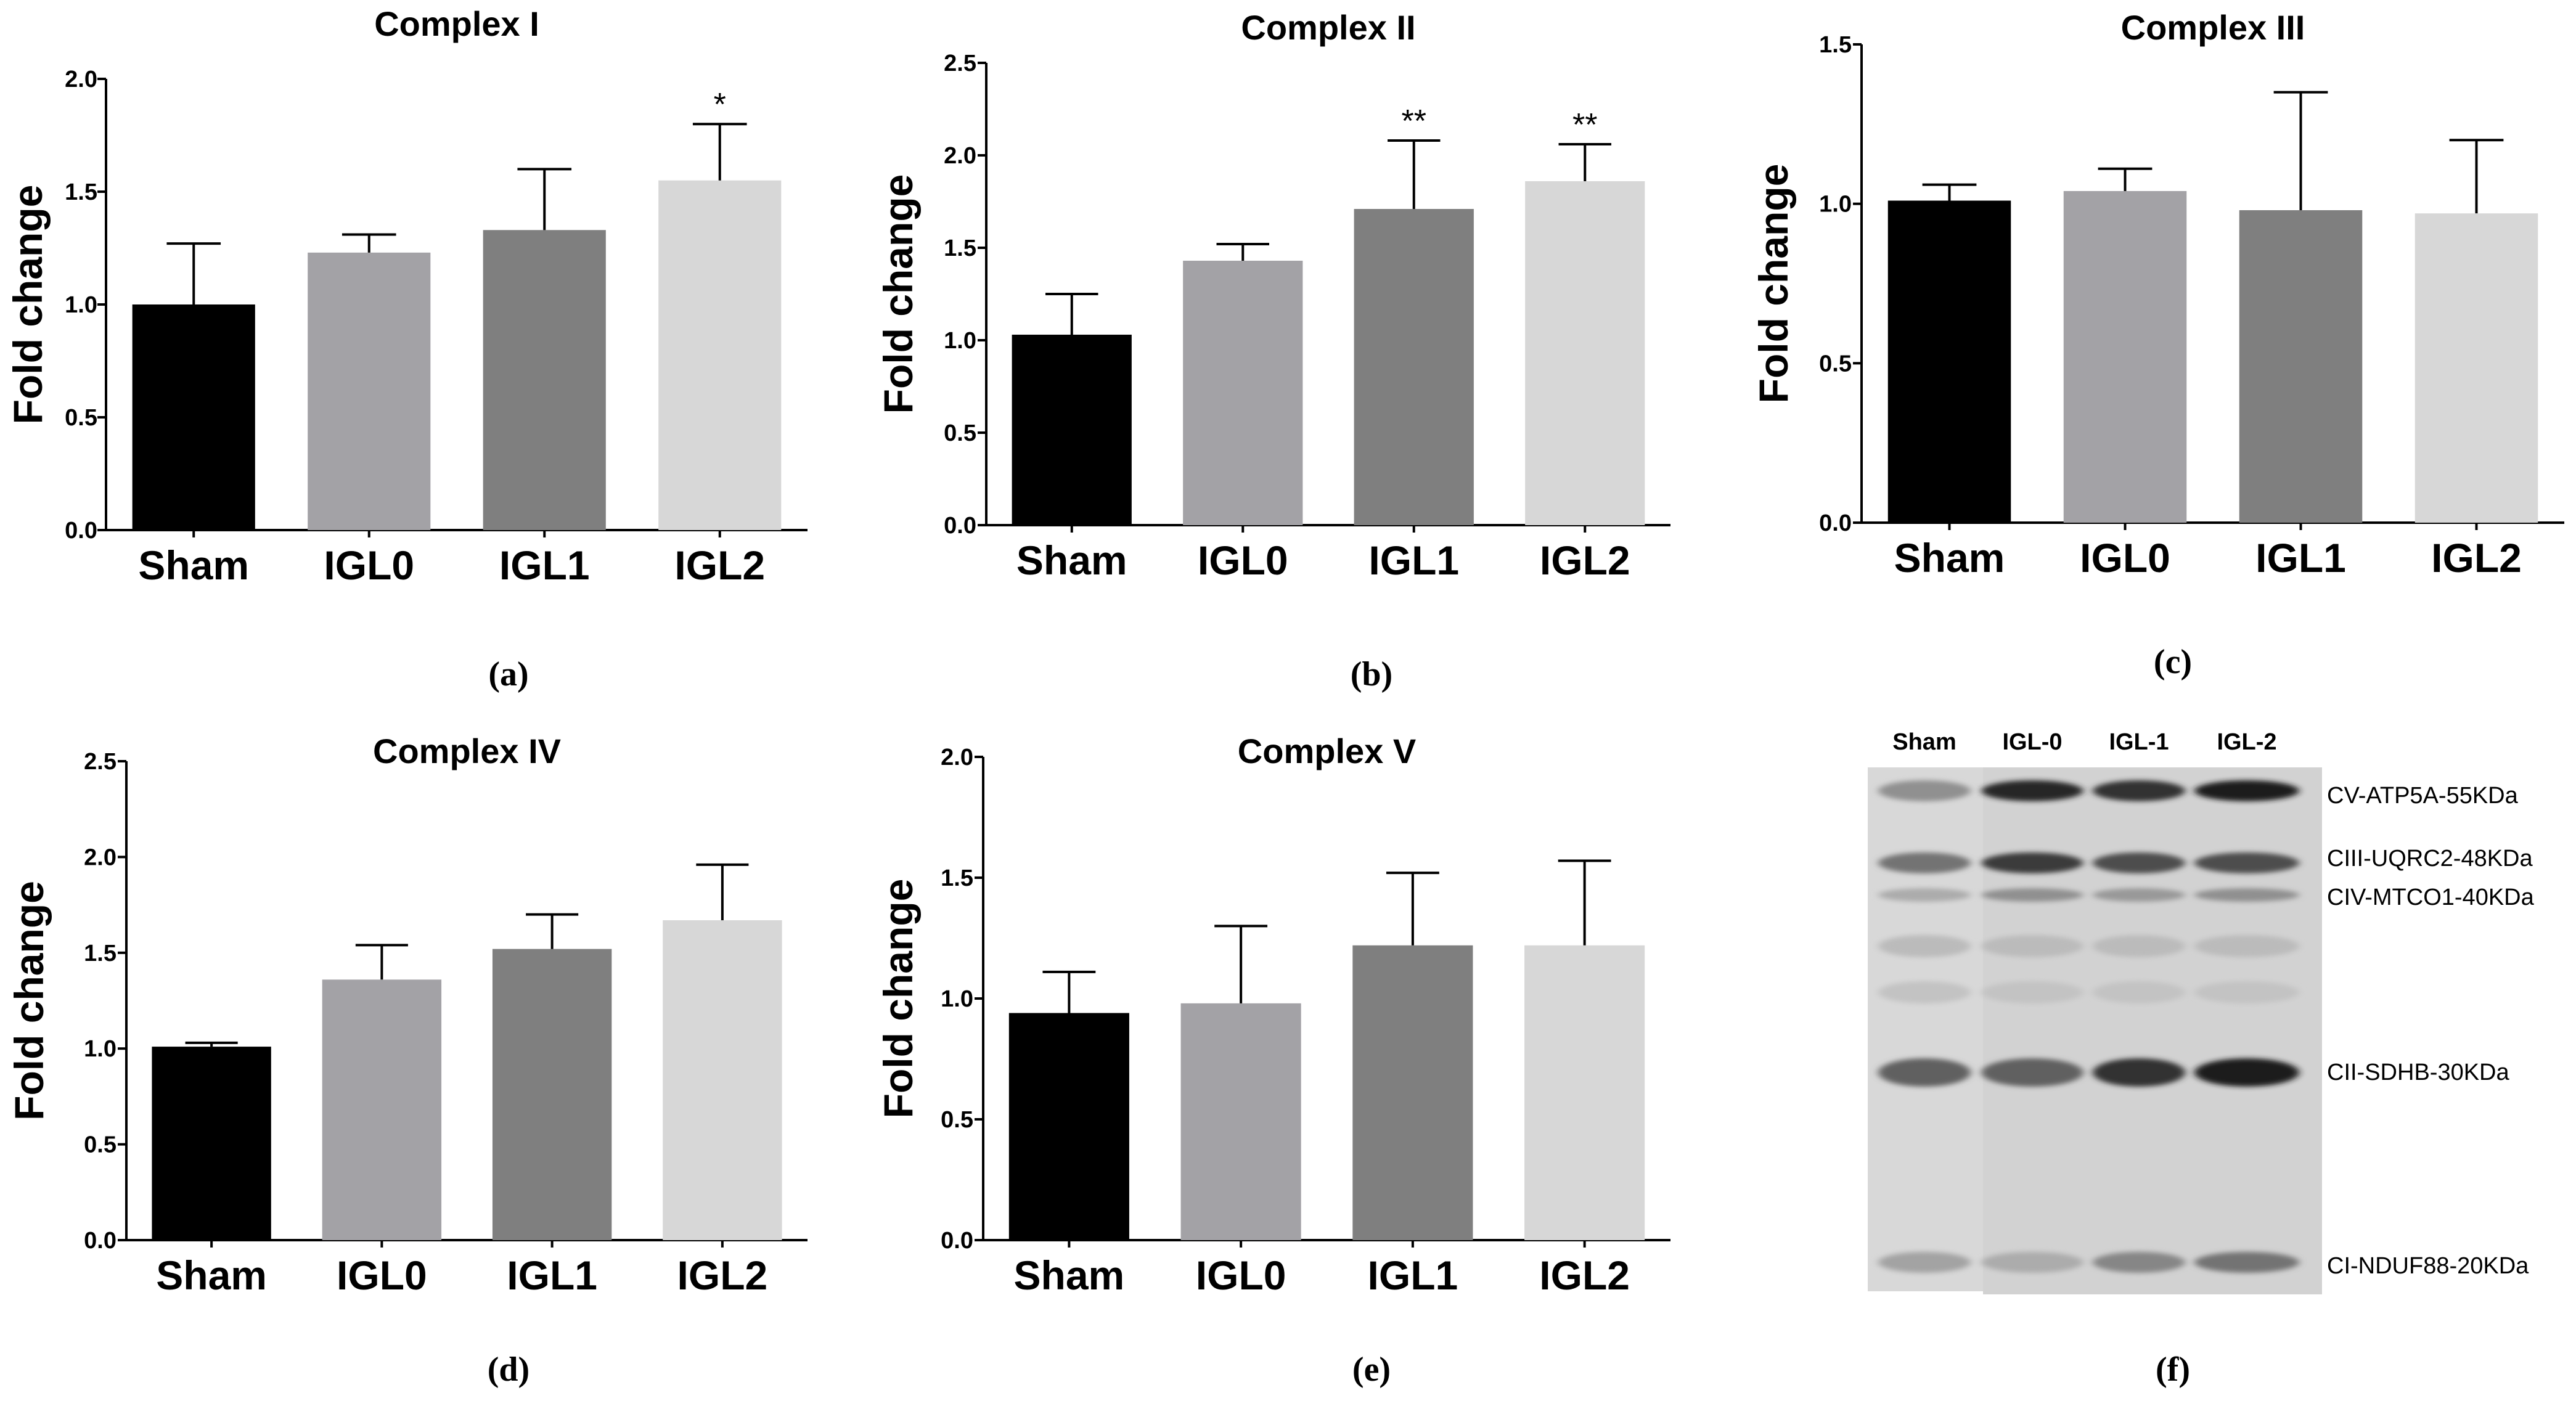 The image size is (2576, 1401). What do you see at coordinates (1328, 27) in the screenshot?
I see `chart-title: Complex II` at bounding box center [1328, 27].